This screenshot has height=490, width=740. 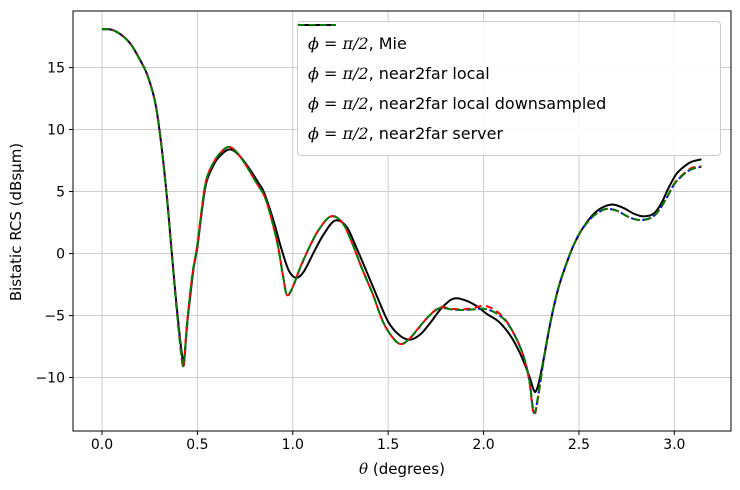 What do you see at coordinates (56, 131) in the screenshot?
I see `y-tick-label: 10` at bounding box center [56, 131].